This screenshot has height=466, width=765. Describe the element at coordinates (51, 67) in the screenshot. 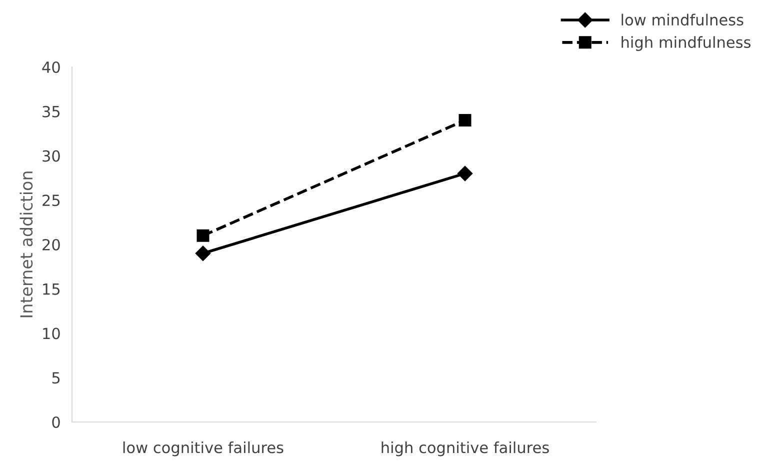

I see `y-tick-label: 40` at that location.